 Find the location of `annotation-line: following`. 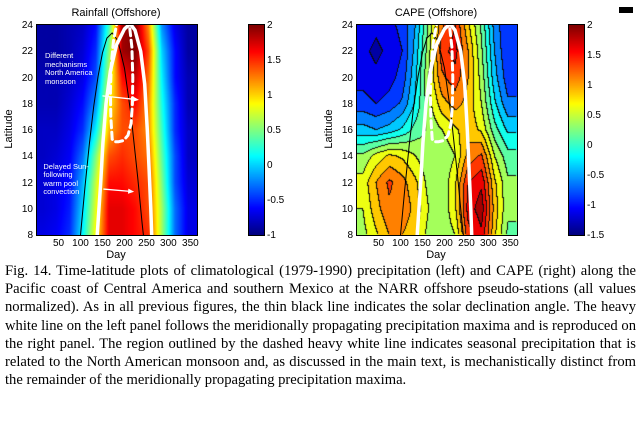

annotation-line: following is located at coordinates (58, 175).